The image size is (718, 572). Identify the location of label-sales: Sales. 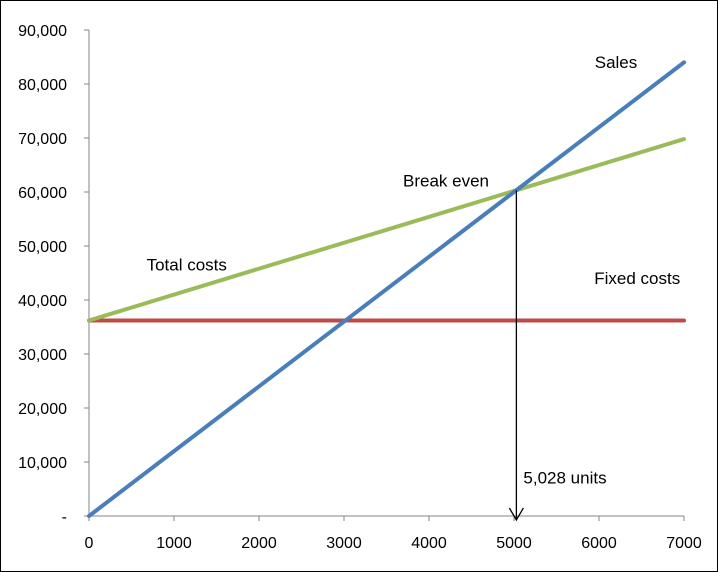
(616, 62).